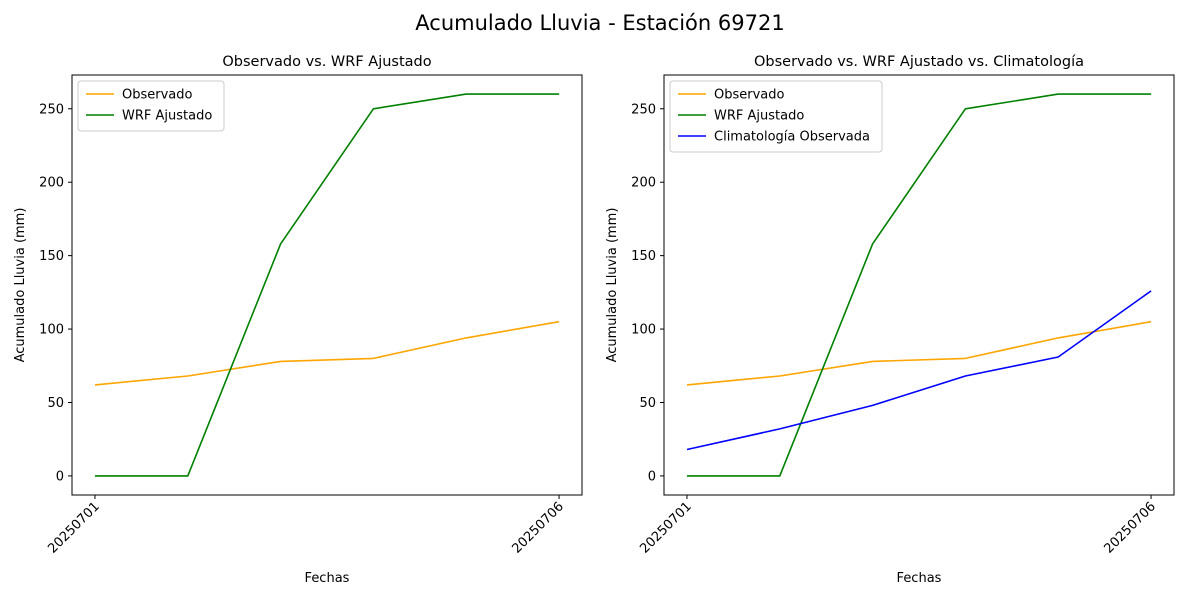 The height and width of the screenshot is (600, 1200). I want to click on figure-suptitle: Acumulado Lluvia - Estación 69721, so click(599, 23).